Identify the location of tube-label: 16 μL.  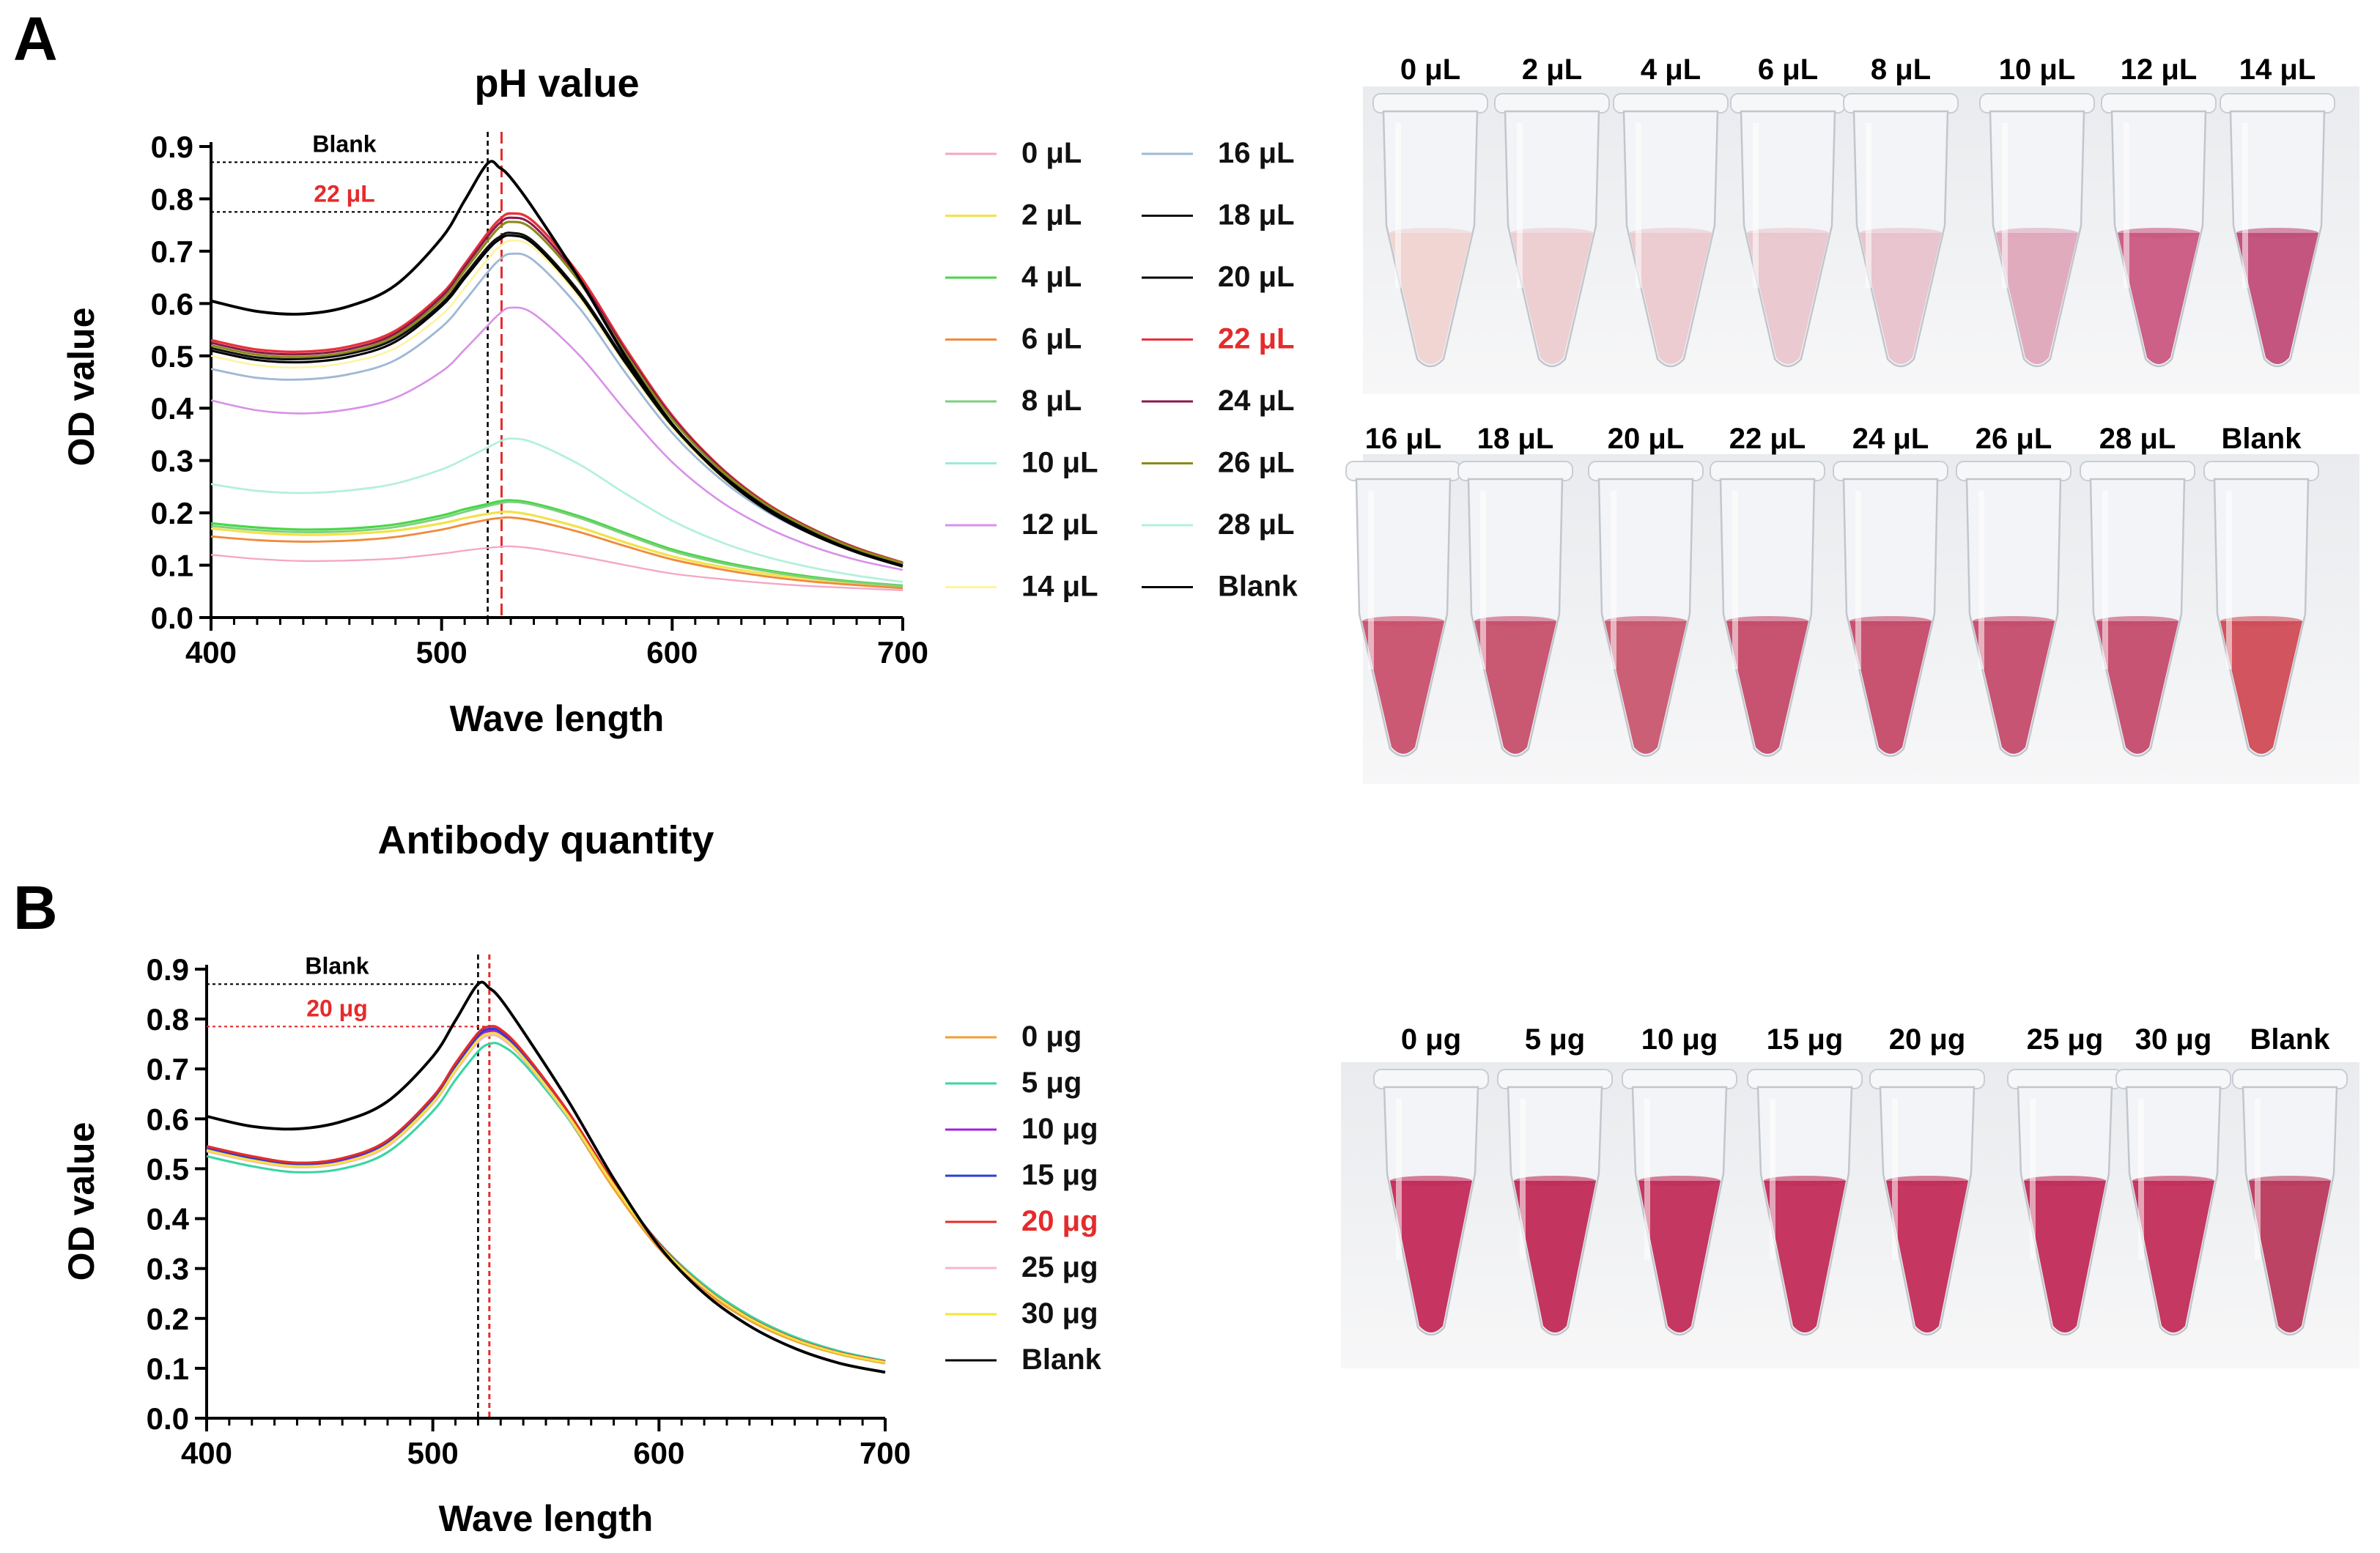
(1403, 439).